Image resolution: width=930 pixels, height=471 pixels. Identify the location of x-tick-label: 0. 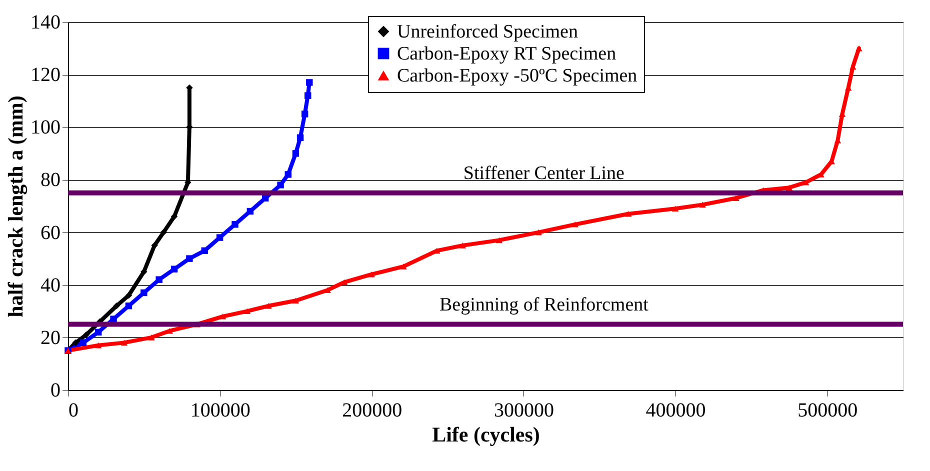
(73, 411).